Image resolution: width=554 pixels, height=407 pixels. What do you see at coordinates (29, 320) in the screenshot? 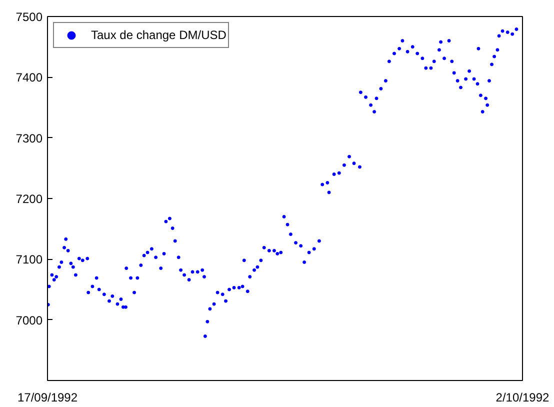
I see `y-tick-label: 7000` at bounding box center [29, 320].